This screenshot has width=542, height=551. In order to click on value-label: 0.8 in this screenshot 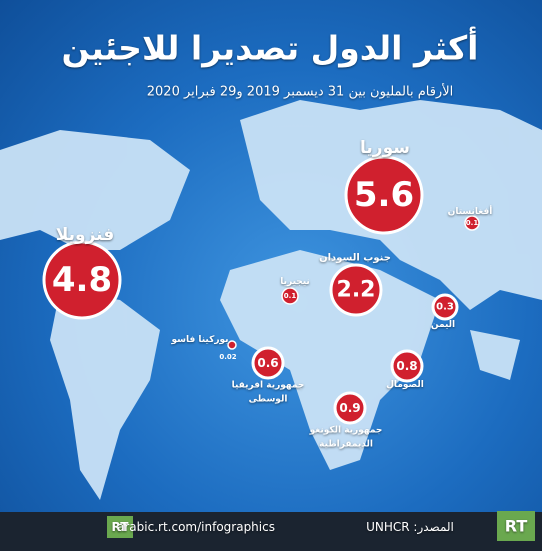, I will do `click(407, 366)`.